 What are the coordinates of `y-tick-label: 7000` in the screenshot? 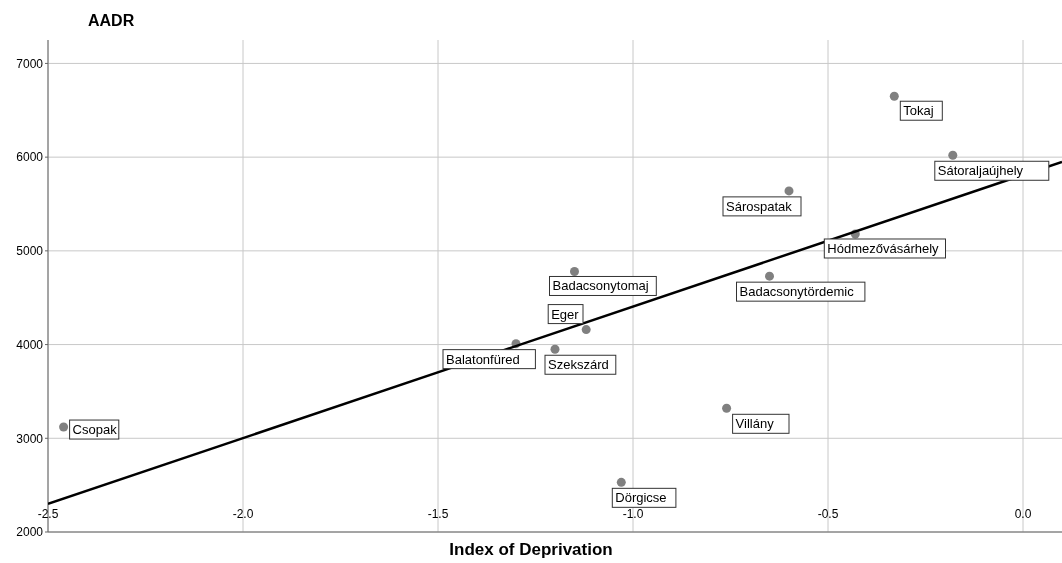 It's located at (30, 63).